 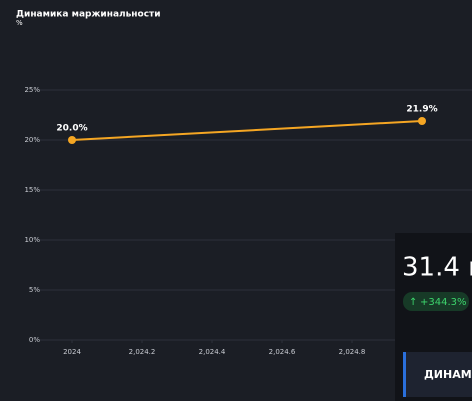 What do you see at coordinates (413, 302) in the screenshot?
I see `metric-delta-arrow: ↑` at bounding box center [413, 302].